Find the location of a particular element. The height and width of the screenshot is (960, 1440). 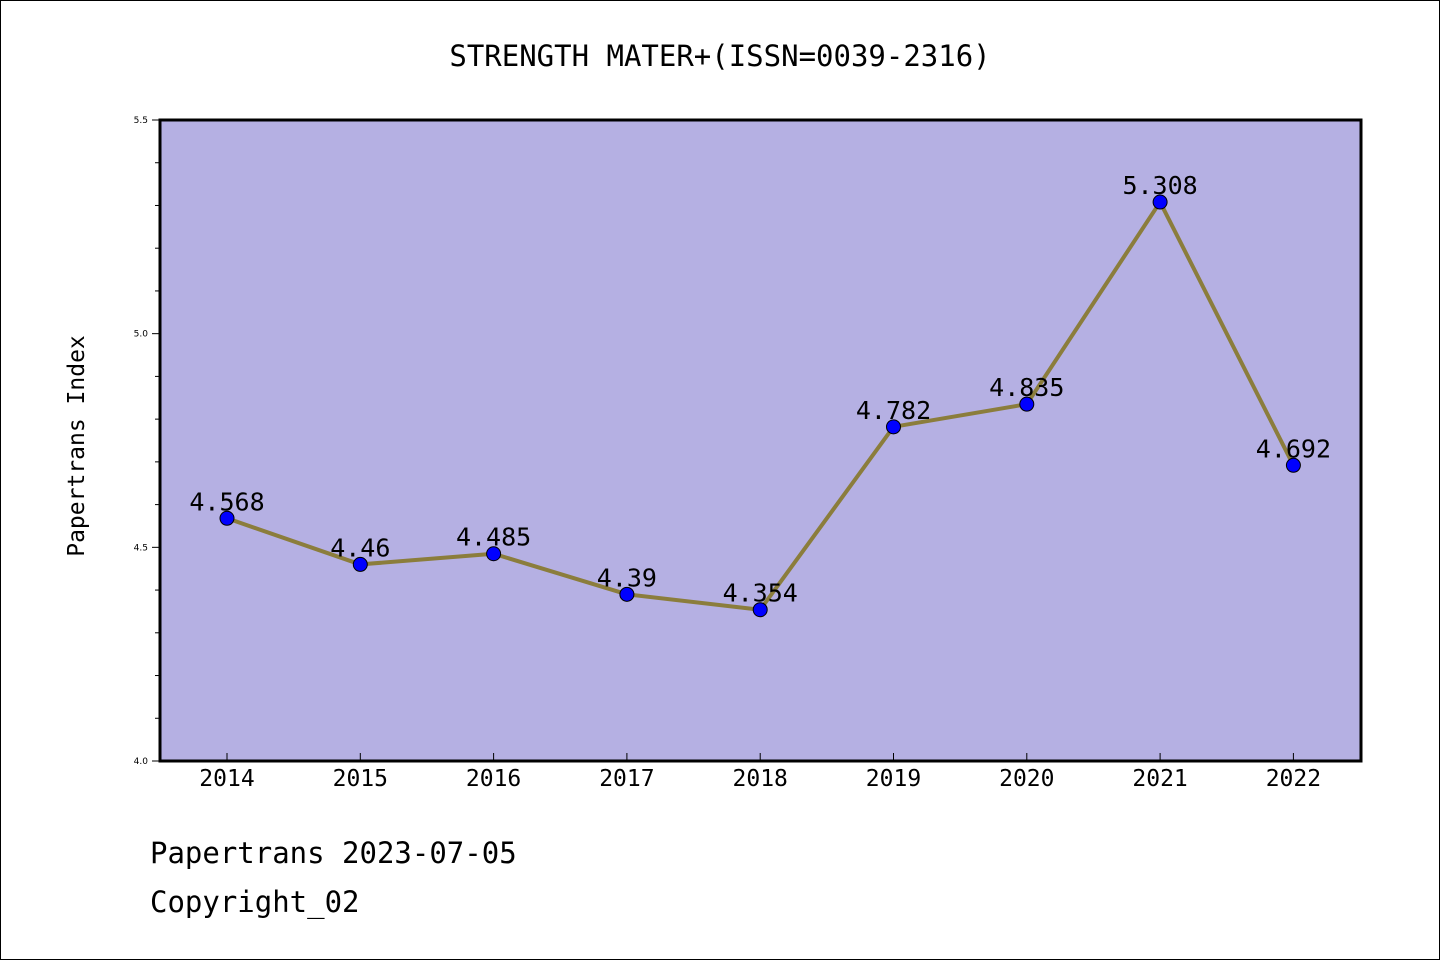

x-tick-label: 2014 is located at coordinates (226, 779).